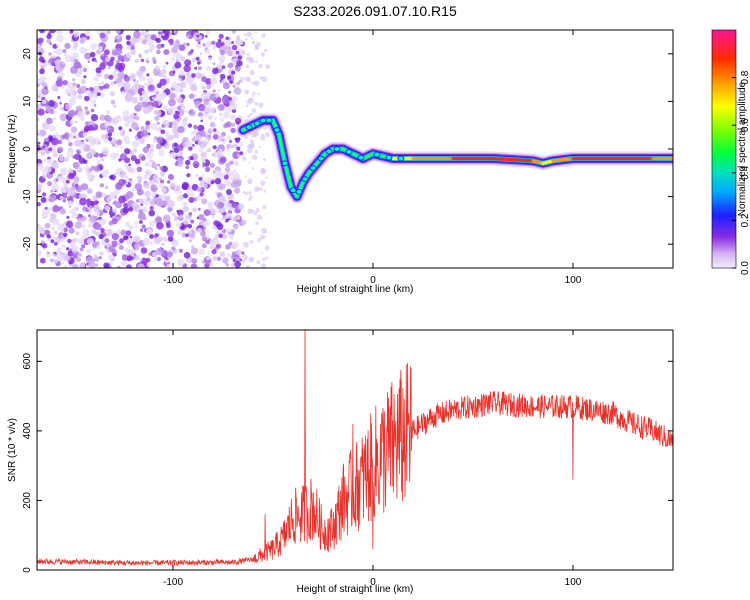  What do you see at coordinates (724, 149) in the screenshot?
I see `colorbar-gradient` at bounding box center [724, 149].